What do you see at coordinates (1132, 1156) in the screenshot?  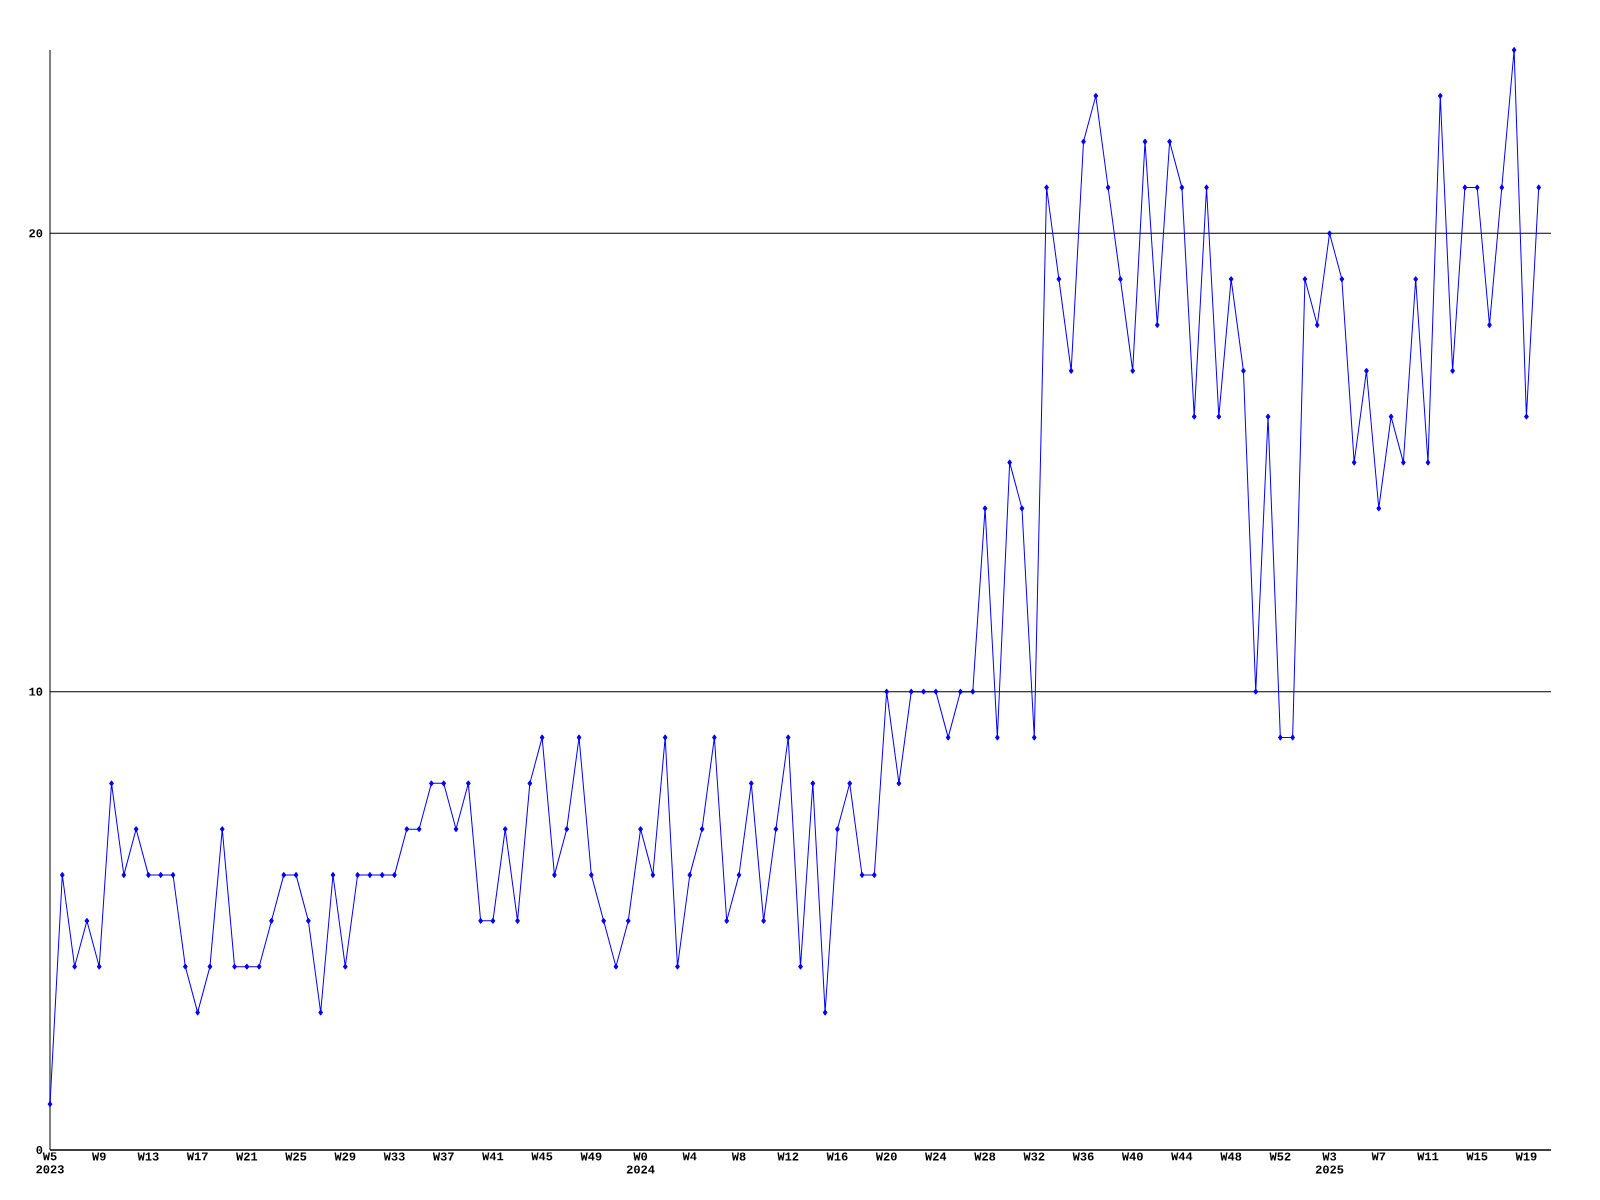 I see `x-tick-label: W40` at bounding box center [1132, 1156].